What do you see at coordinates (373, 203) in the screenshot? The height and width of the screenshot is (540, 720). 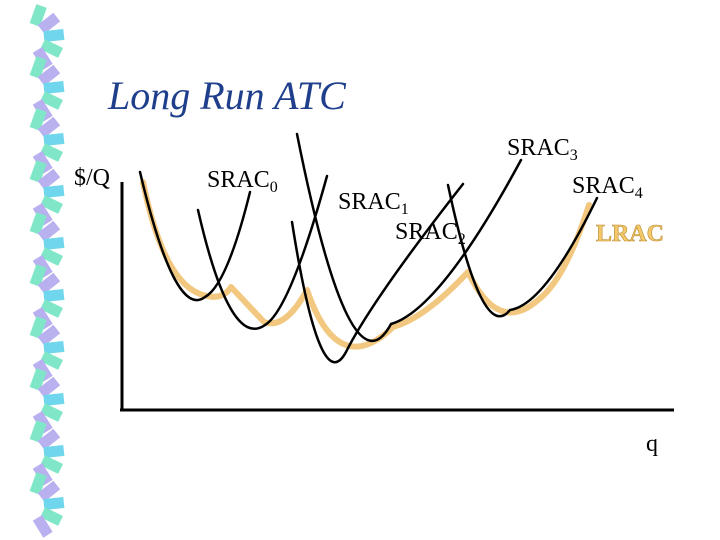 I see `srac-1-label: SRAC1` at bounding box center [373, 203].